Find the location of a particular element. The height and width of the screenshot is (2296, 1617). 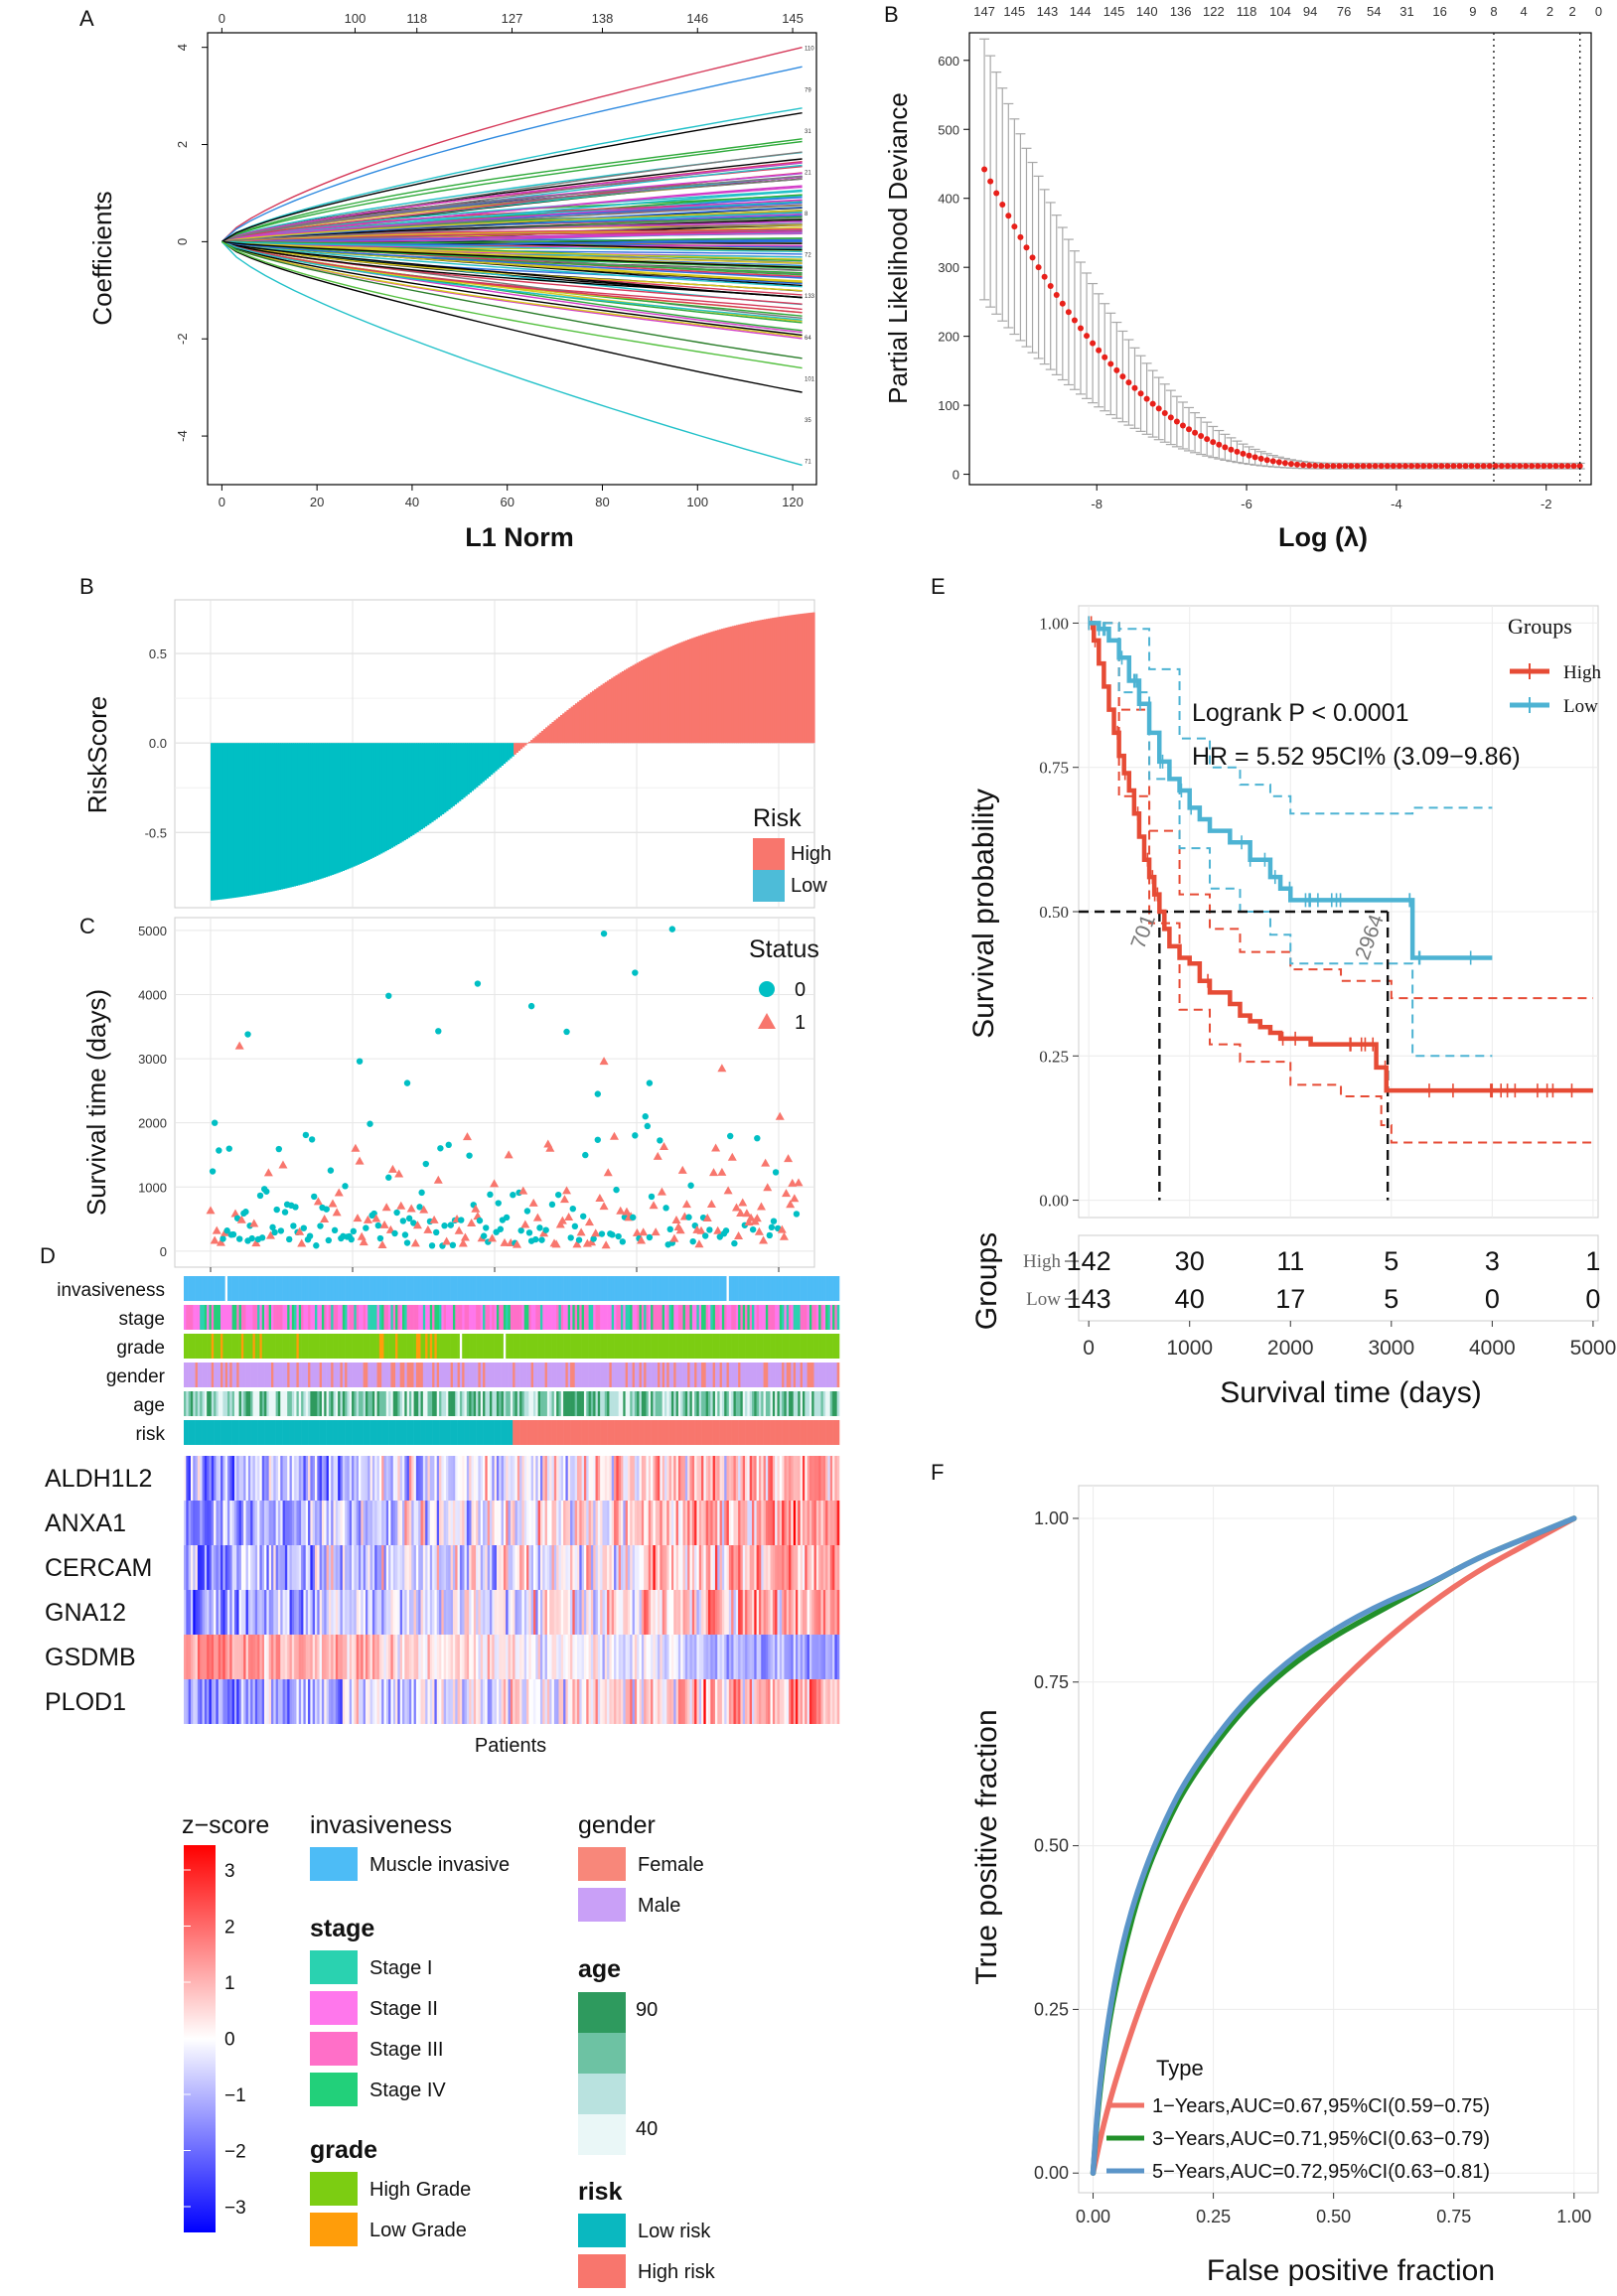

km-x-tick-label: 1000 is located at coordinates (1189, 1348).